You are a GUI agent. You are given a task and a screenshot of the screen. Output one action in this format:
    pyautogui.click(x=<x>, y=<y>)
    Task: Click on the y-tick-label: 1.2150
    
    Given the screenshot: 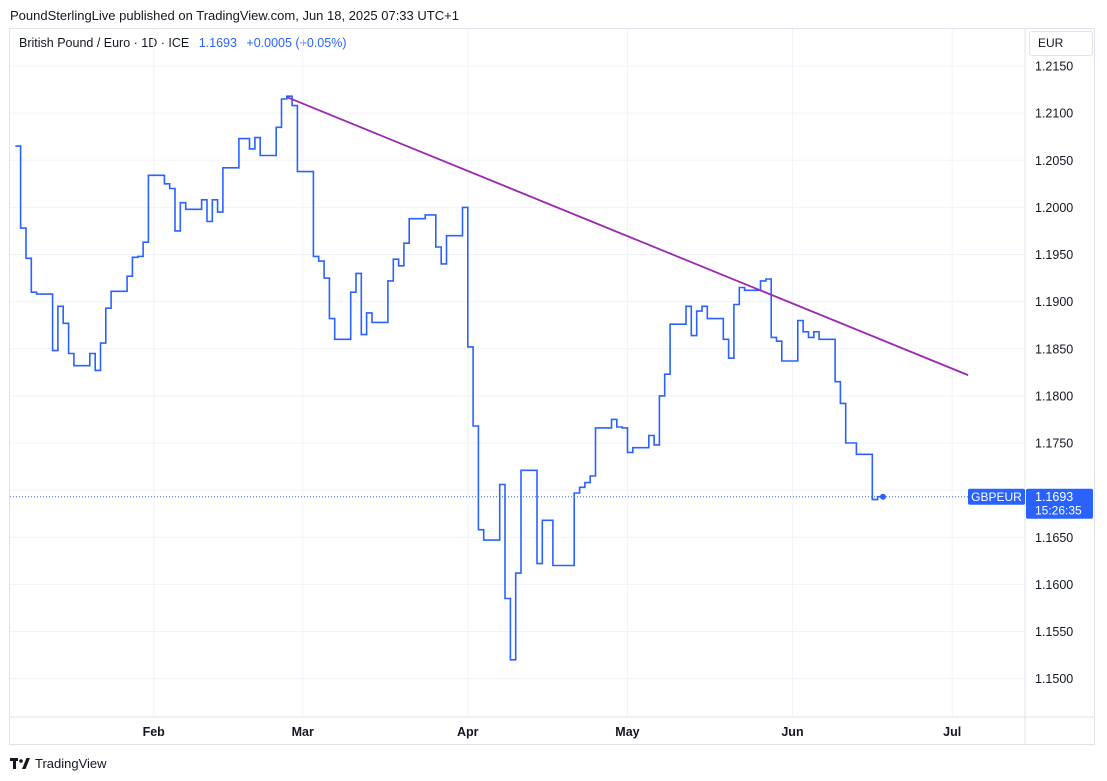 What is the action you would take?
    pyautogui.click(x=1054, y=67)
    